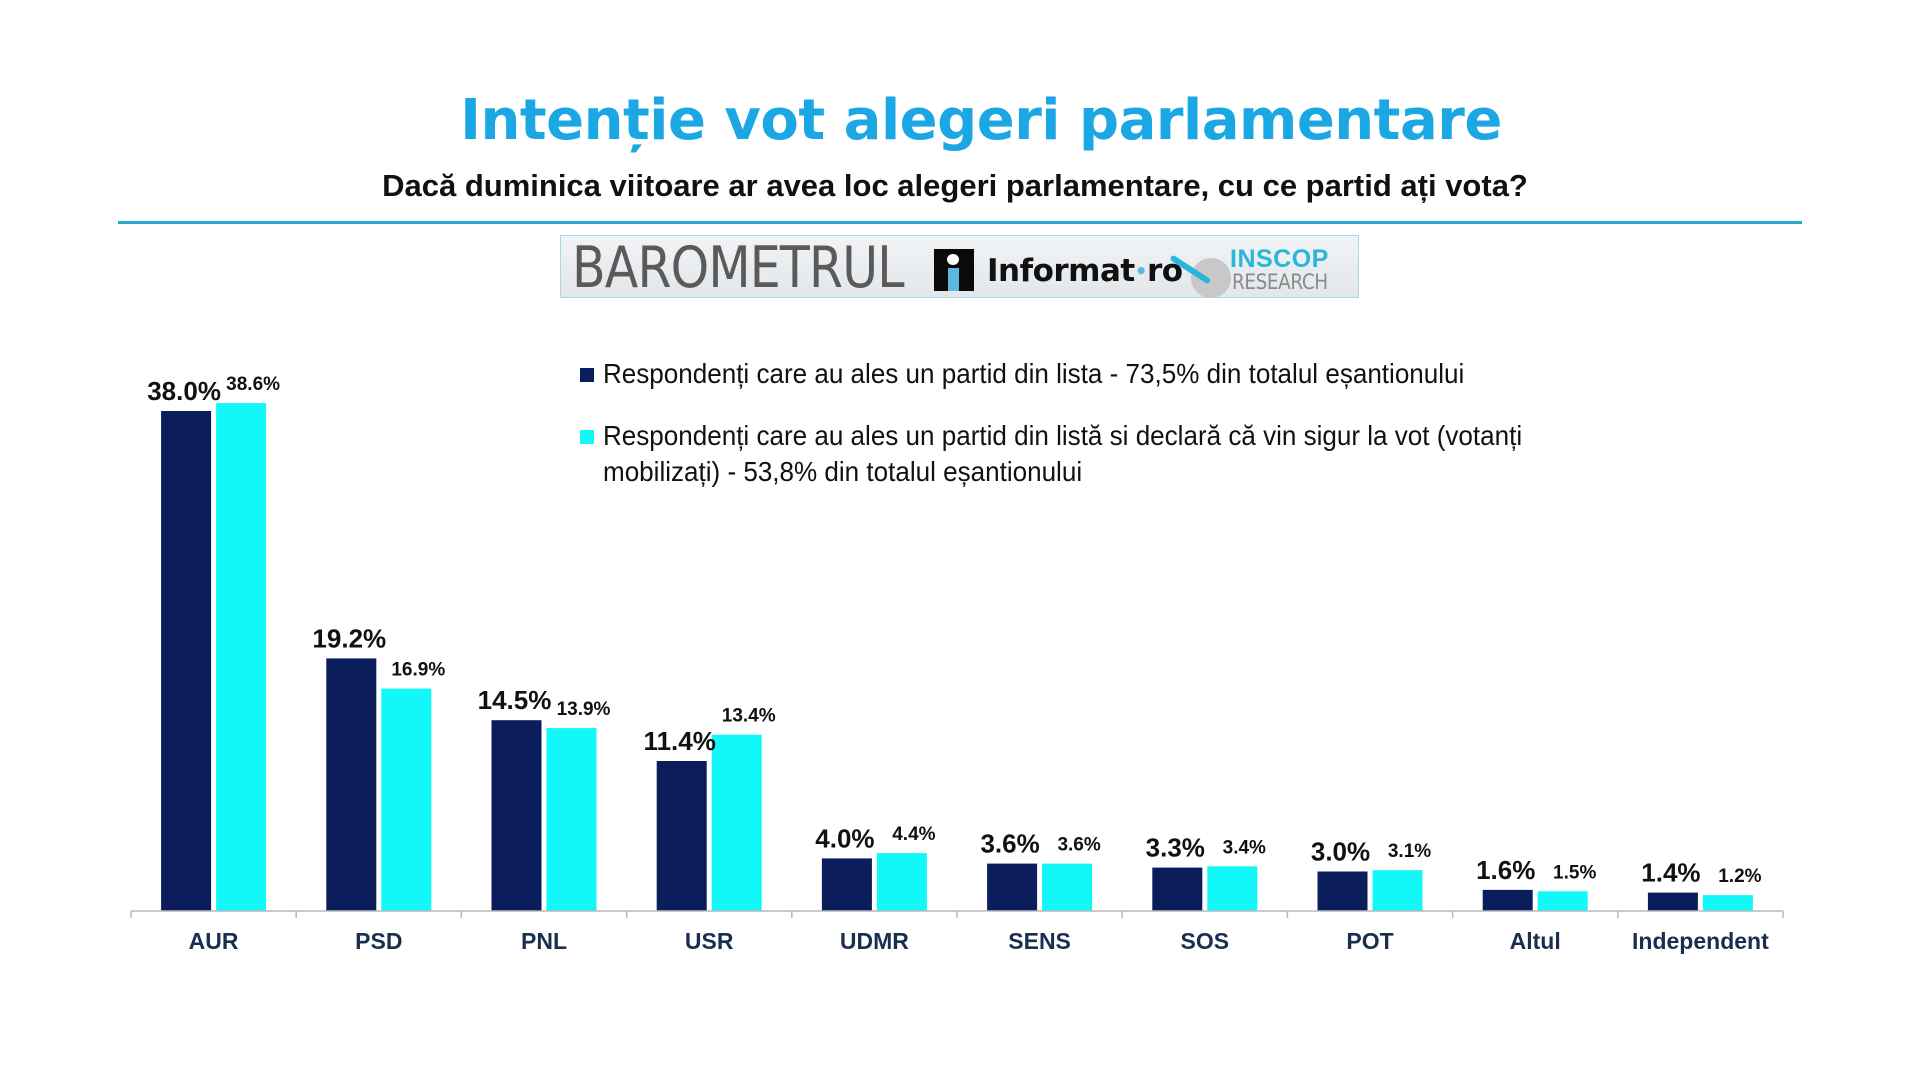 This screenshot has height=1080, width=1920. Describe the element at coordinates (1670, 873) in the screenshot. I see `data-label-independent-series-1: 1.4%` at that location.